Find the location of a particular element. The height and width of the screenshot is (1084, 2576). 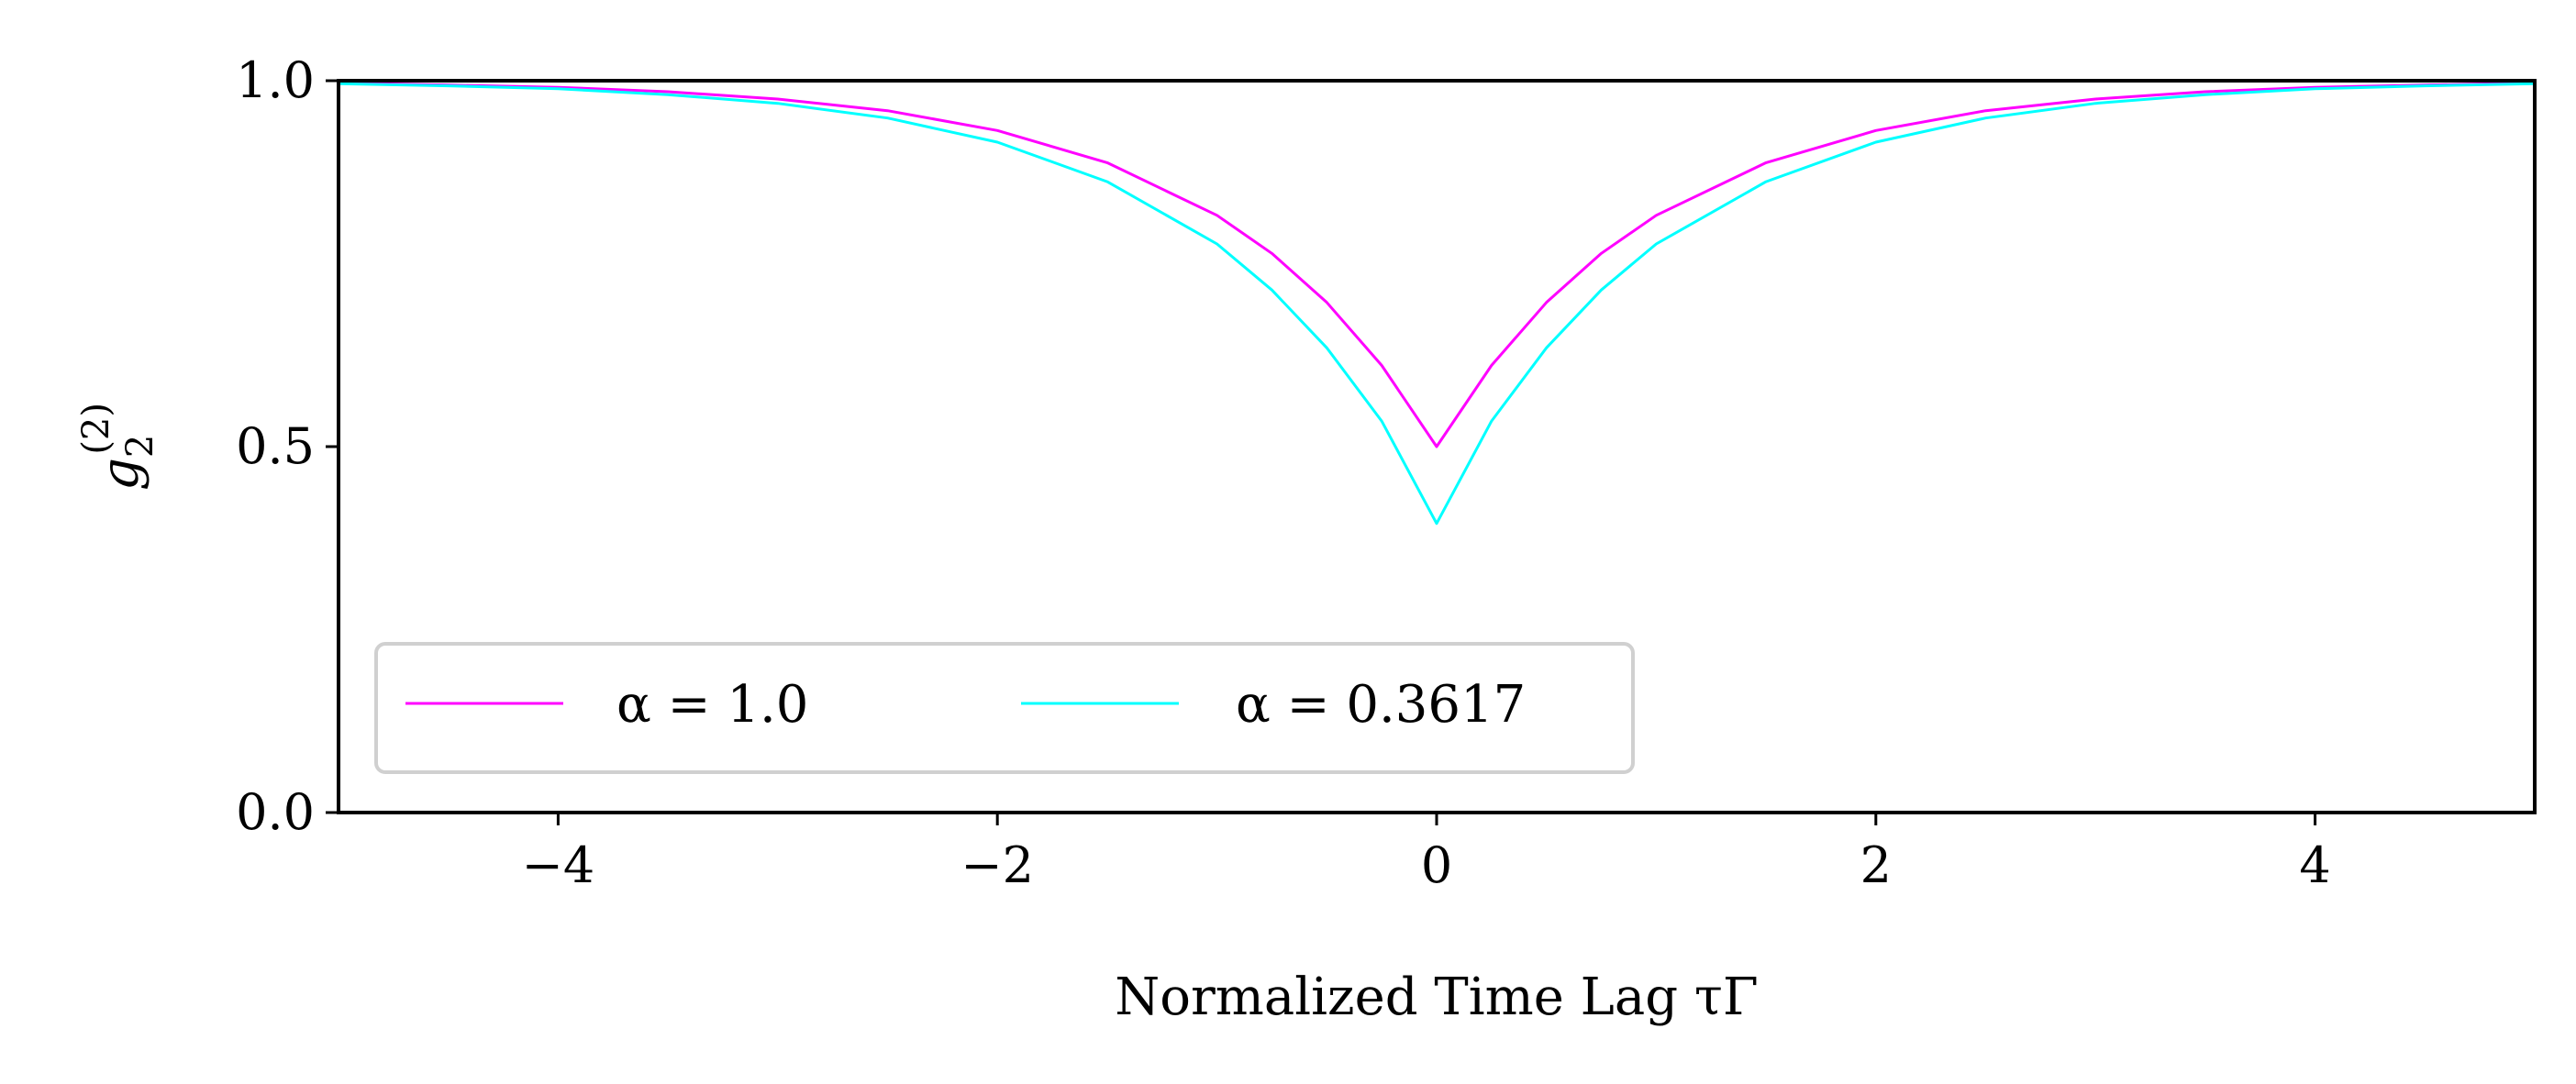

x-axis-label: Normalized Time Lag τΓ is located at coordinates (1436, 997).